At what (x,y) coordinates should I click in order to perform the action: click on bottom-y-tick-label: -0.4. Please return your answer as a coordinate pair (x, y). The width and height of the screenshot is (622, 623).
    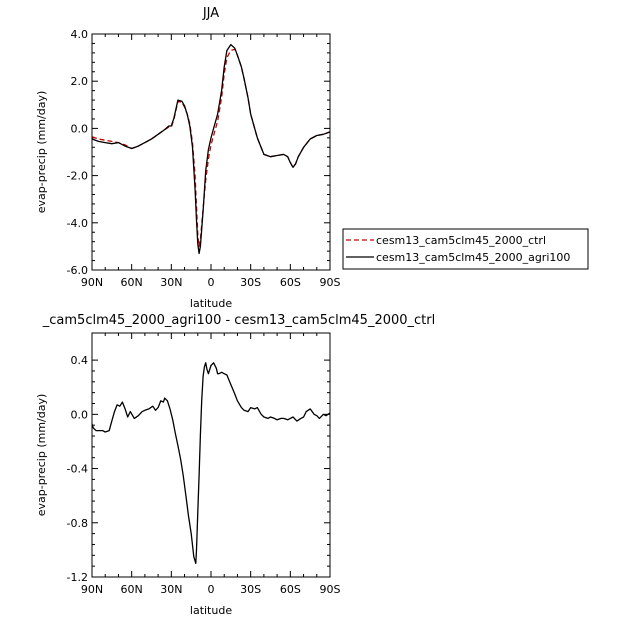
    Looking at the image, I should click on (77, 469).